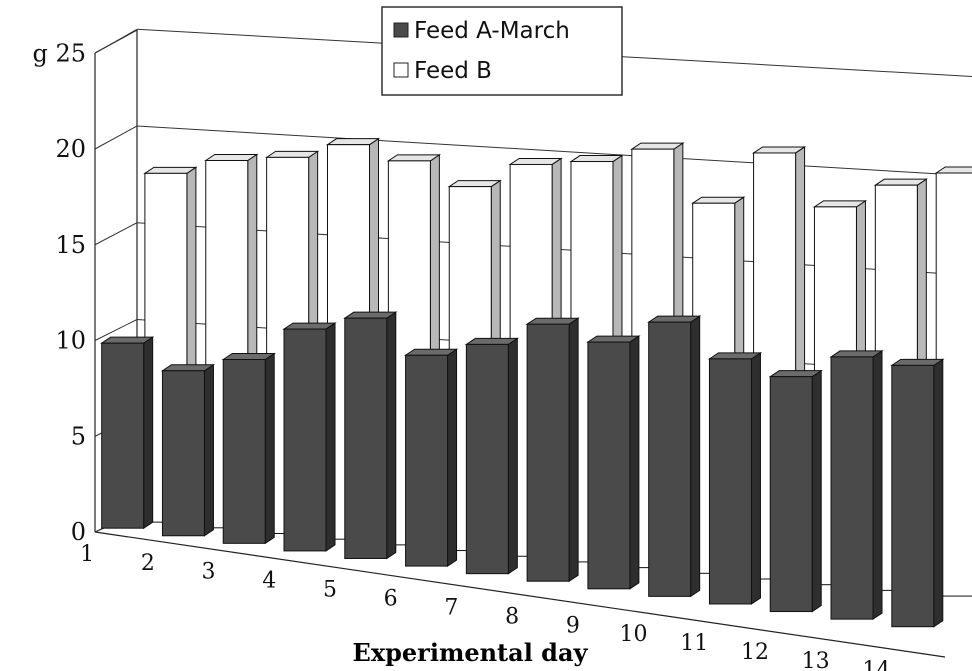 The height and width of the screenshot is (671, 972). Describe the element at coordinates (401, 70) in the screenshot. I see `legend-swatch-feed-b` at that location.